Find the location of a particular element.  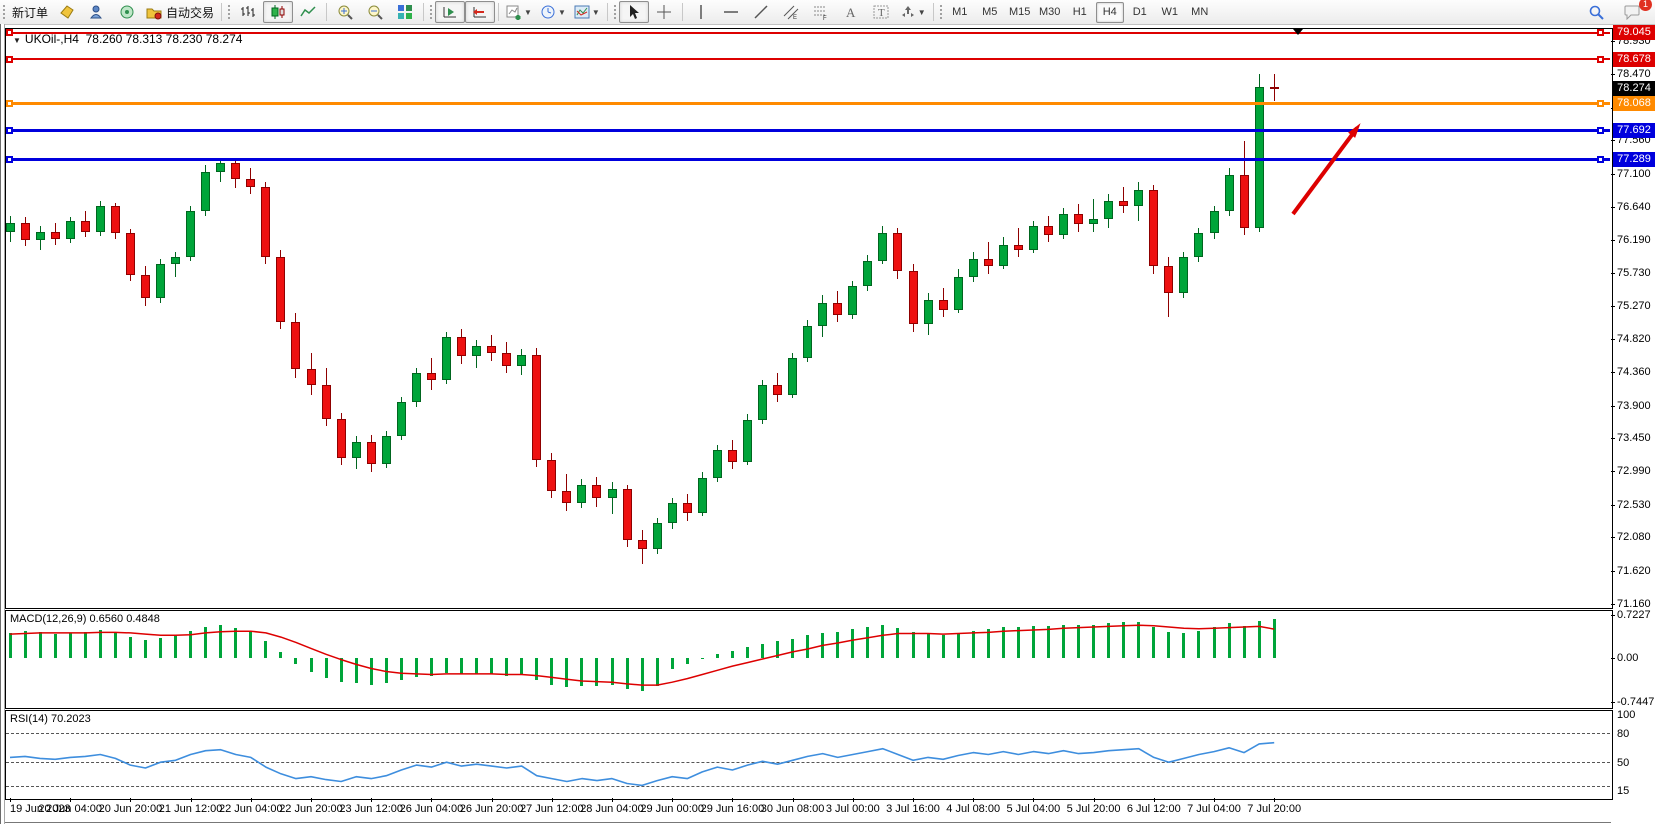

price-tick-label: 78.930 is located at coordinates (1634, 41).